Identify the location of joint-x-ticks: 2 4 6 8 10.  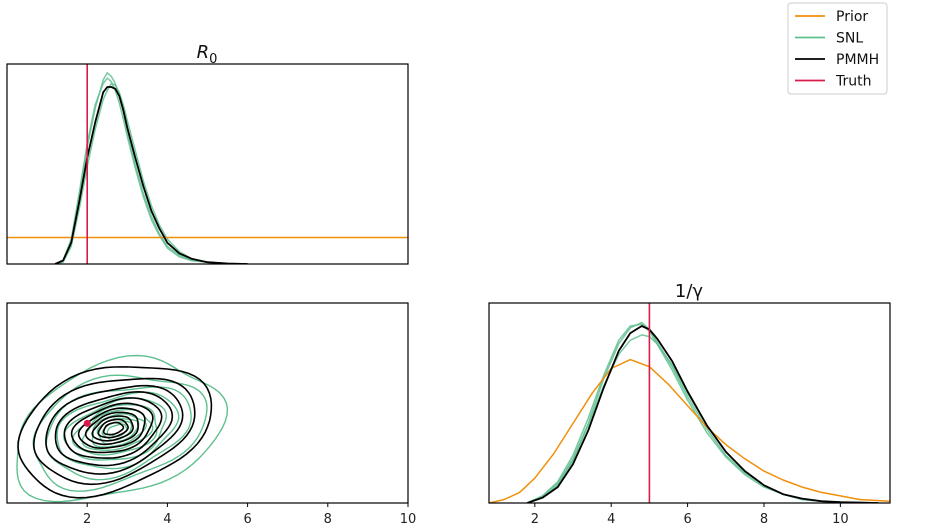
(249, 515).